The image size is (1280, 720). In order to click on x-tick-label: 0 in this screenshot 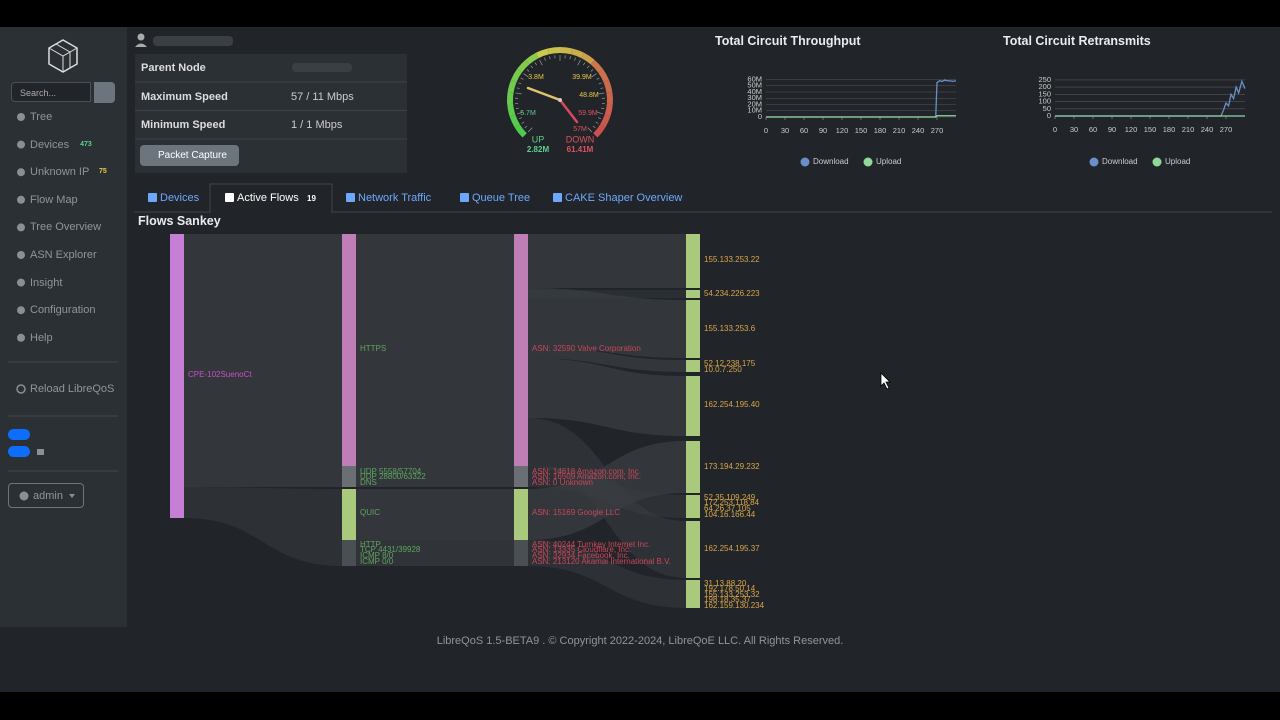, I will do `click(1055, 129)`.